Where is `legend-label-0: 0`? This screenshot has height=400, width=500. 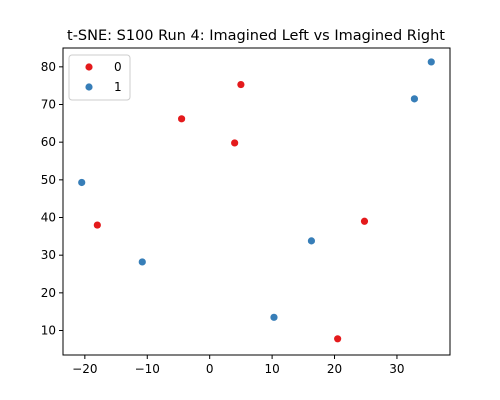 legend-label-0: 0 is located at coordinates (118, 67).